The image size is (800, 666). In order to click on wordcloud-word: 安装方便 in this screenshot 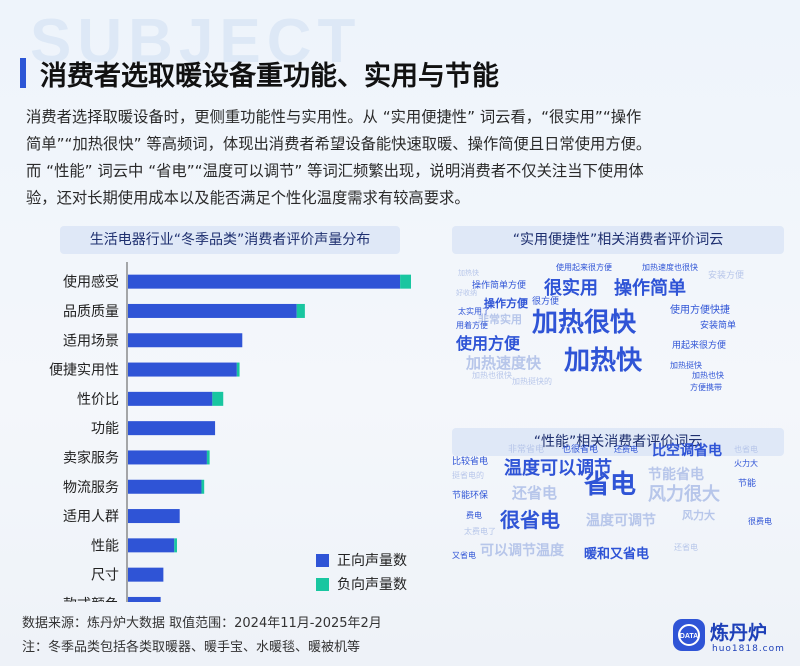, I will do `click(726, 276)`.